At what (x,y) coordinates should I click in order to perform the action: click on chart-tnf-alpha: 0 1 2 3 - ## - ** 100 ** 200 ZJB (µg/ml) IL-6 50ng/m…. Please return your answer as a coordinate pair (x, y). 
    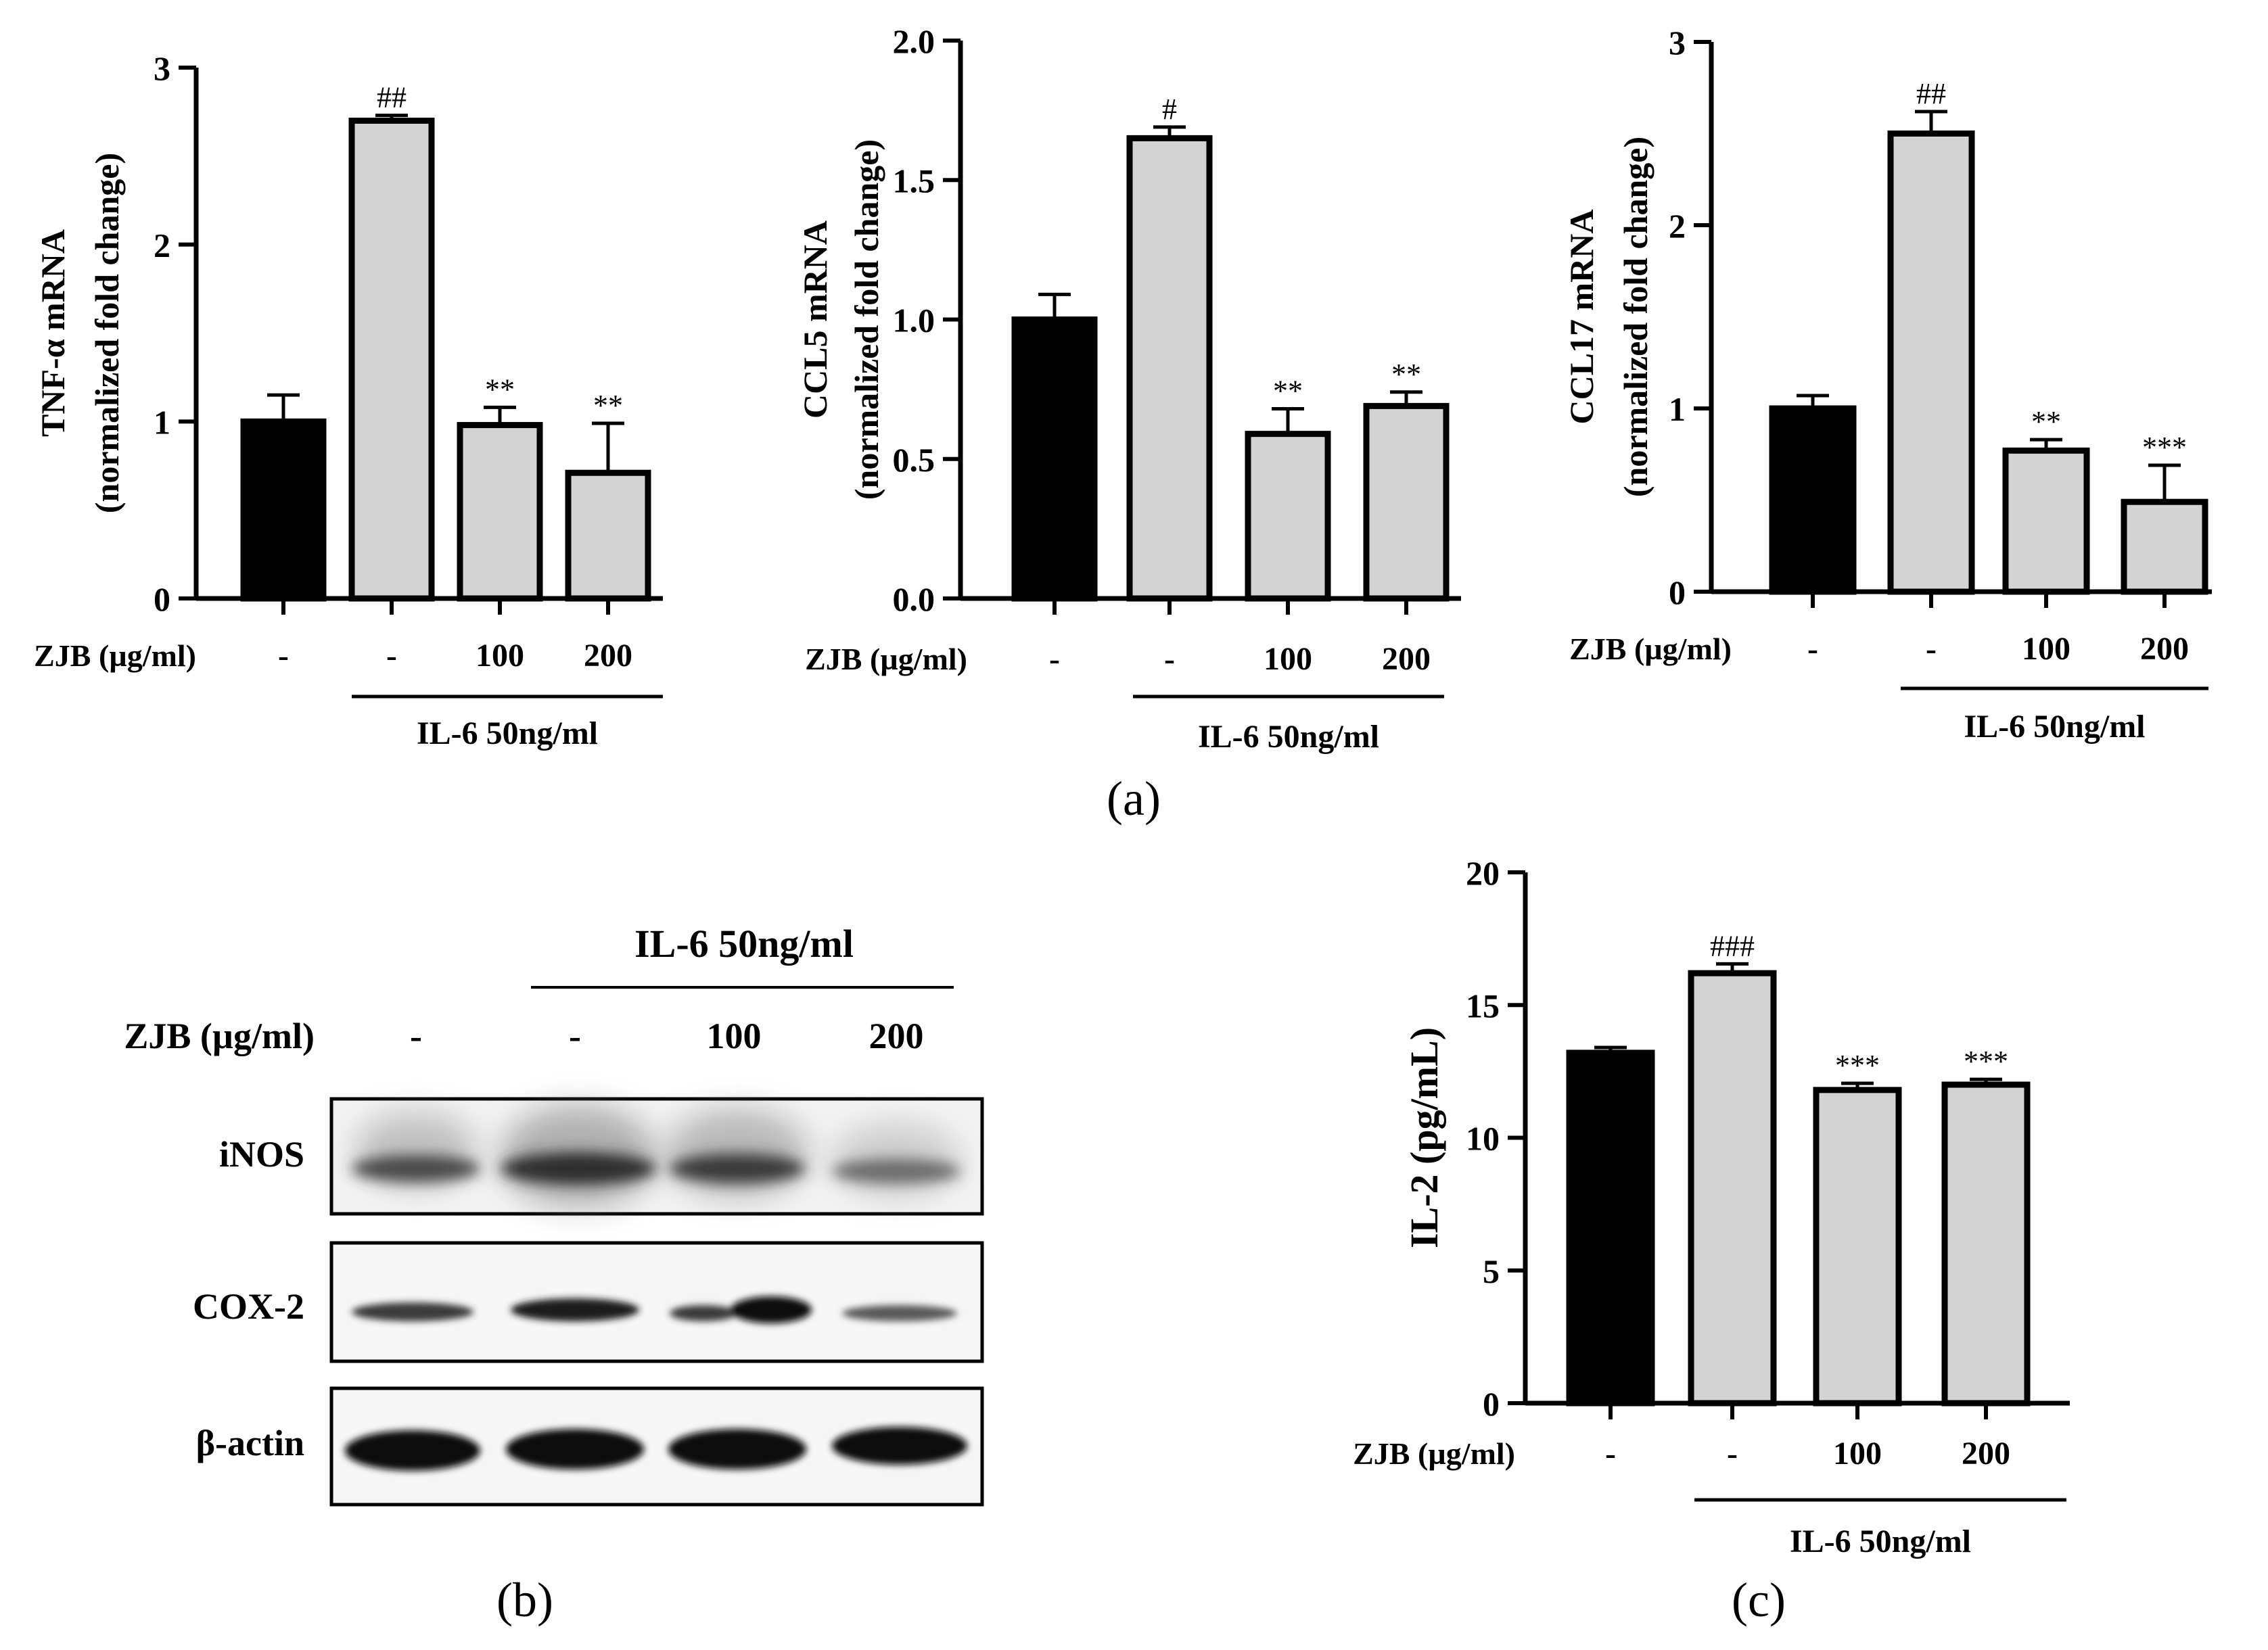
    Looking at the image, I should click on (348, 400).